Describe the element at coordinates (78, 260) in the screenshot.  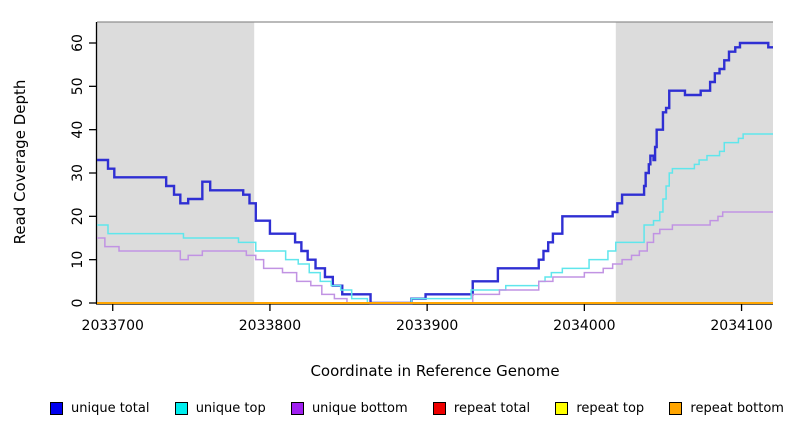
I see `y-tick-label: 10` at that location.